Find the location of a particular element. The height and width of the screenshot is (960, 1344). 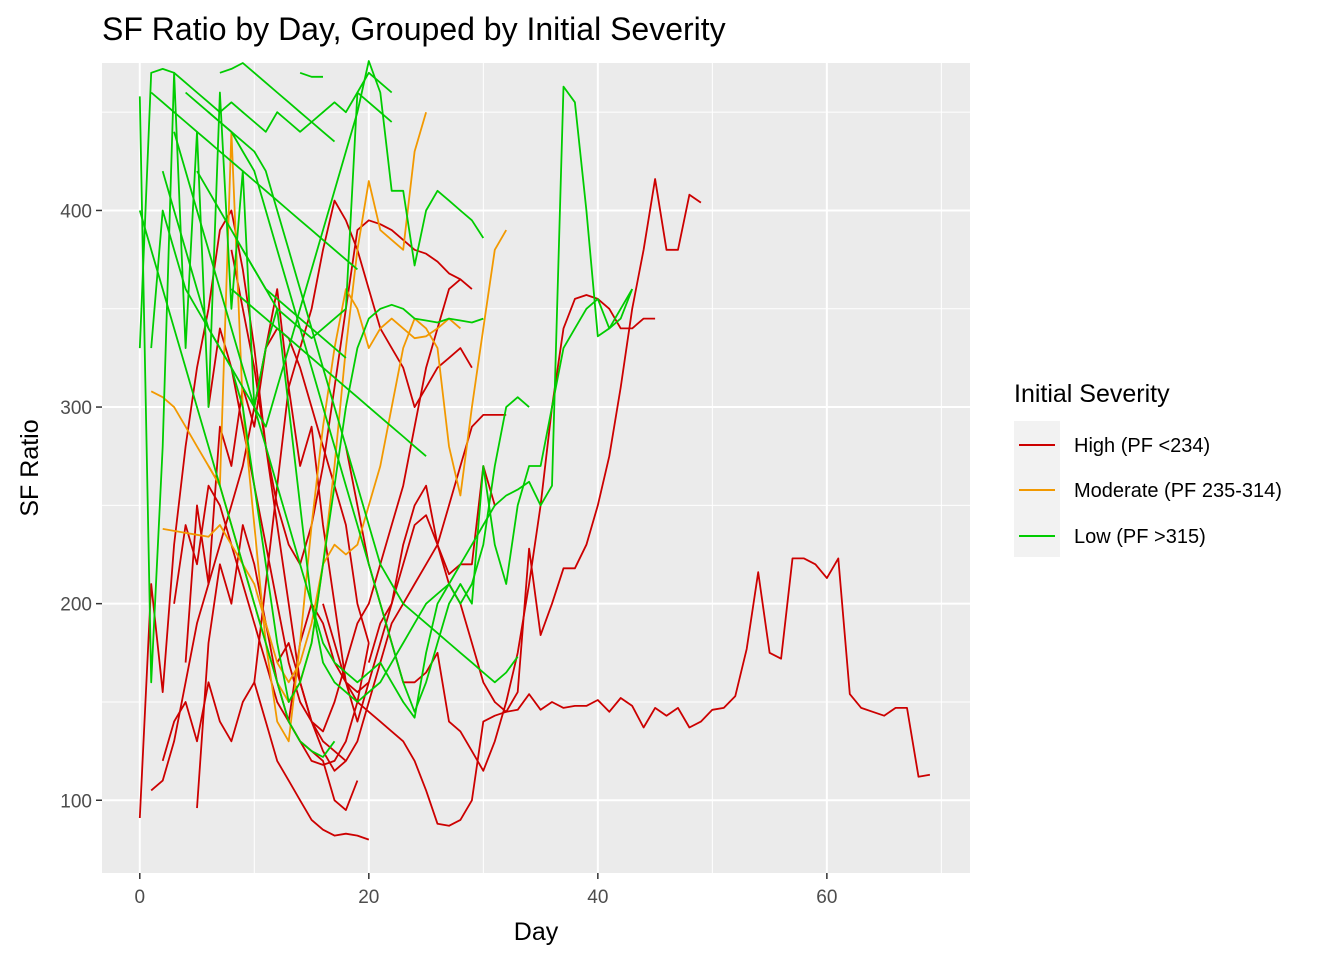

x-axis-title: Day is located at coordinates (536, 932).